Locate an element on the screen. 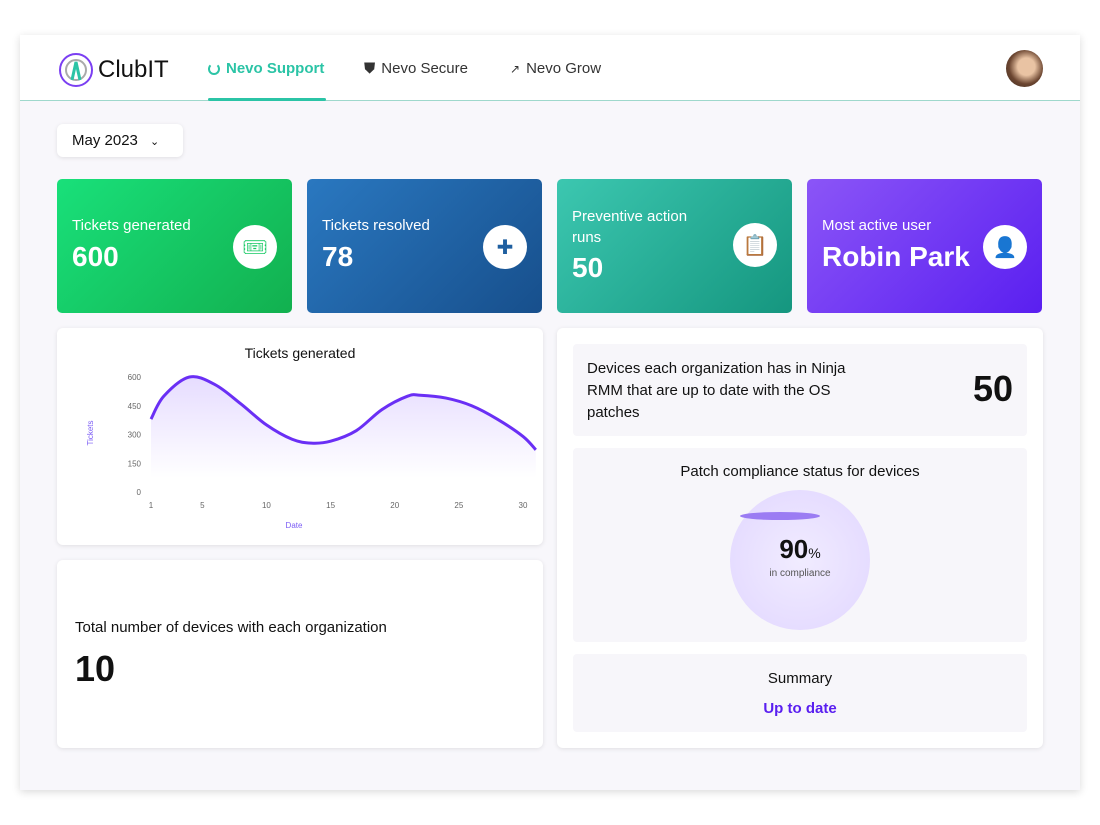  active-tab-indicator is located at coordinates (267, 99).